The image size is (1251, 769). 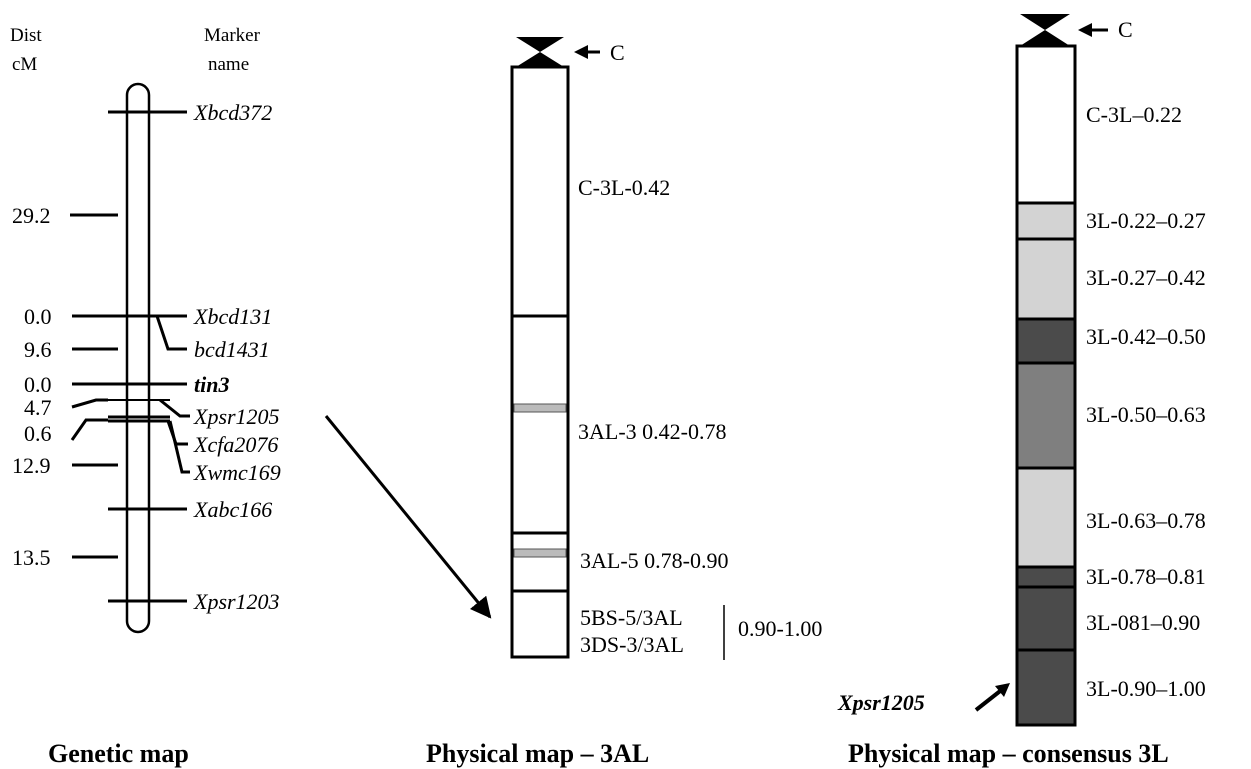 What do you see at coordinates (537, 753) in the screenshot?
I see `physical-3al-title: Physical map – 3AL` at bounding box center [537, 753].